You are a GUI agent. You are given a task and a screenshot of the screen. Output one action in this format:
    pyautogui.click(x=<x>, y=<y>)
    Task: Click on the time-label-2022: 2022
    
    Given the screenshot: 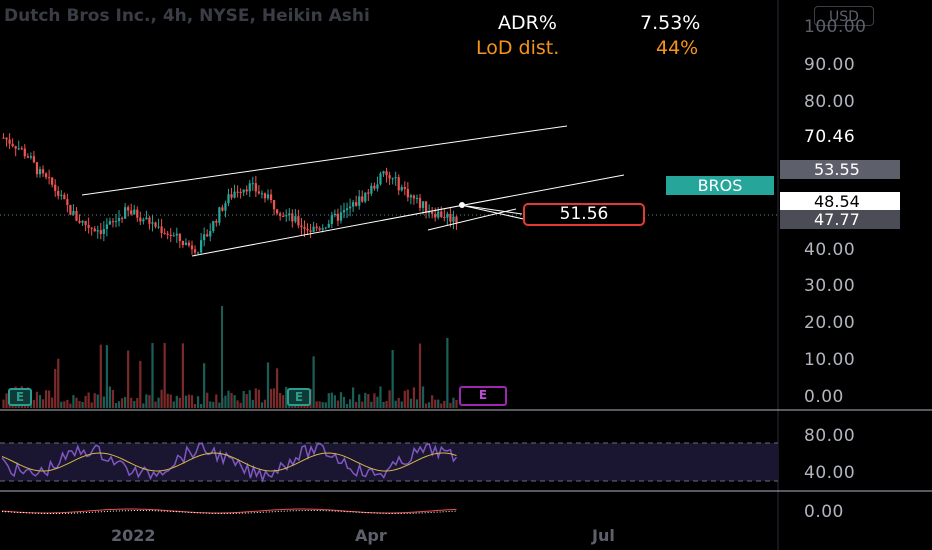 What is the action you would take?
    pyautogui.click(x=133, y=535)
    